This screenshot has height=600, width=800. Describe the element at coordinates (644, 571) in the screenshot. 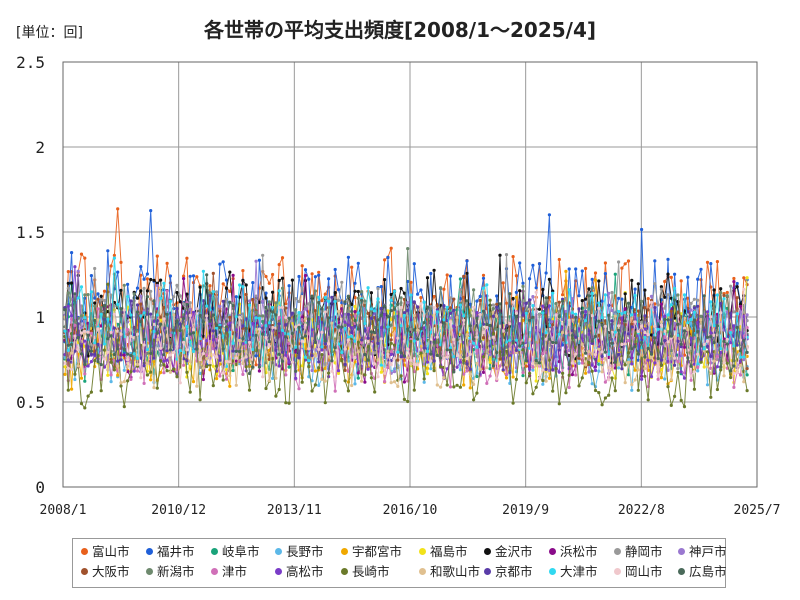

I see `legend-label: 岡山市` at that location.